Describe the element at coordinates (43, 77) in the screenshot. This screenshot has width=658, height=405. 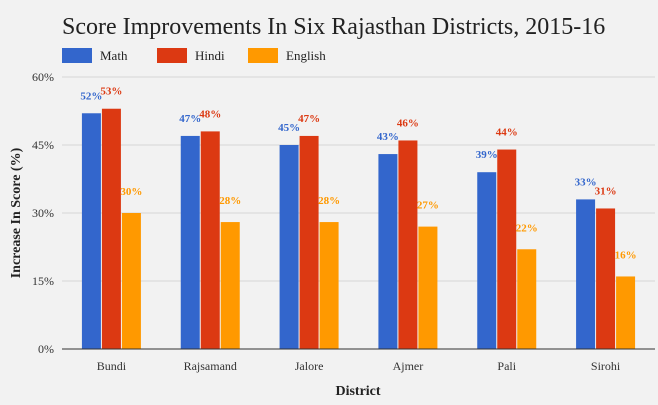
I see `y-tick-label: 60%` at that location.